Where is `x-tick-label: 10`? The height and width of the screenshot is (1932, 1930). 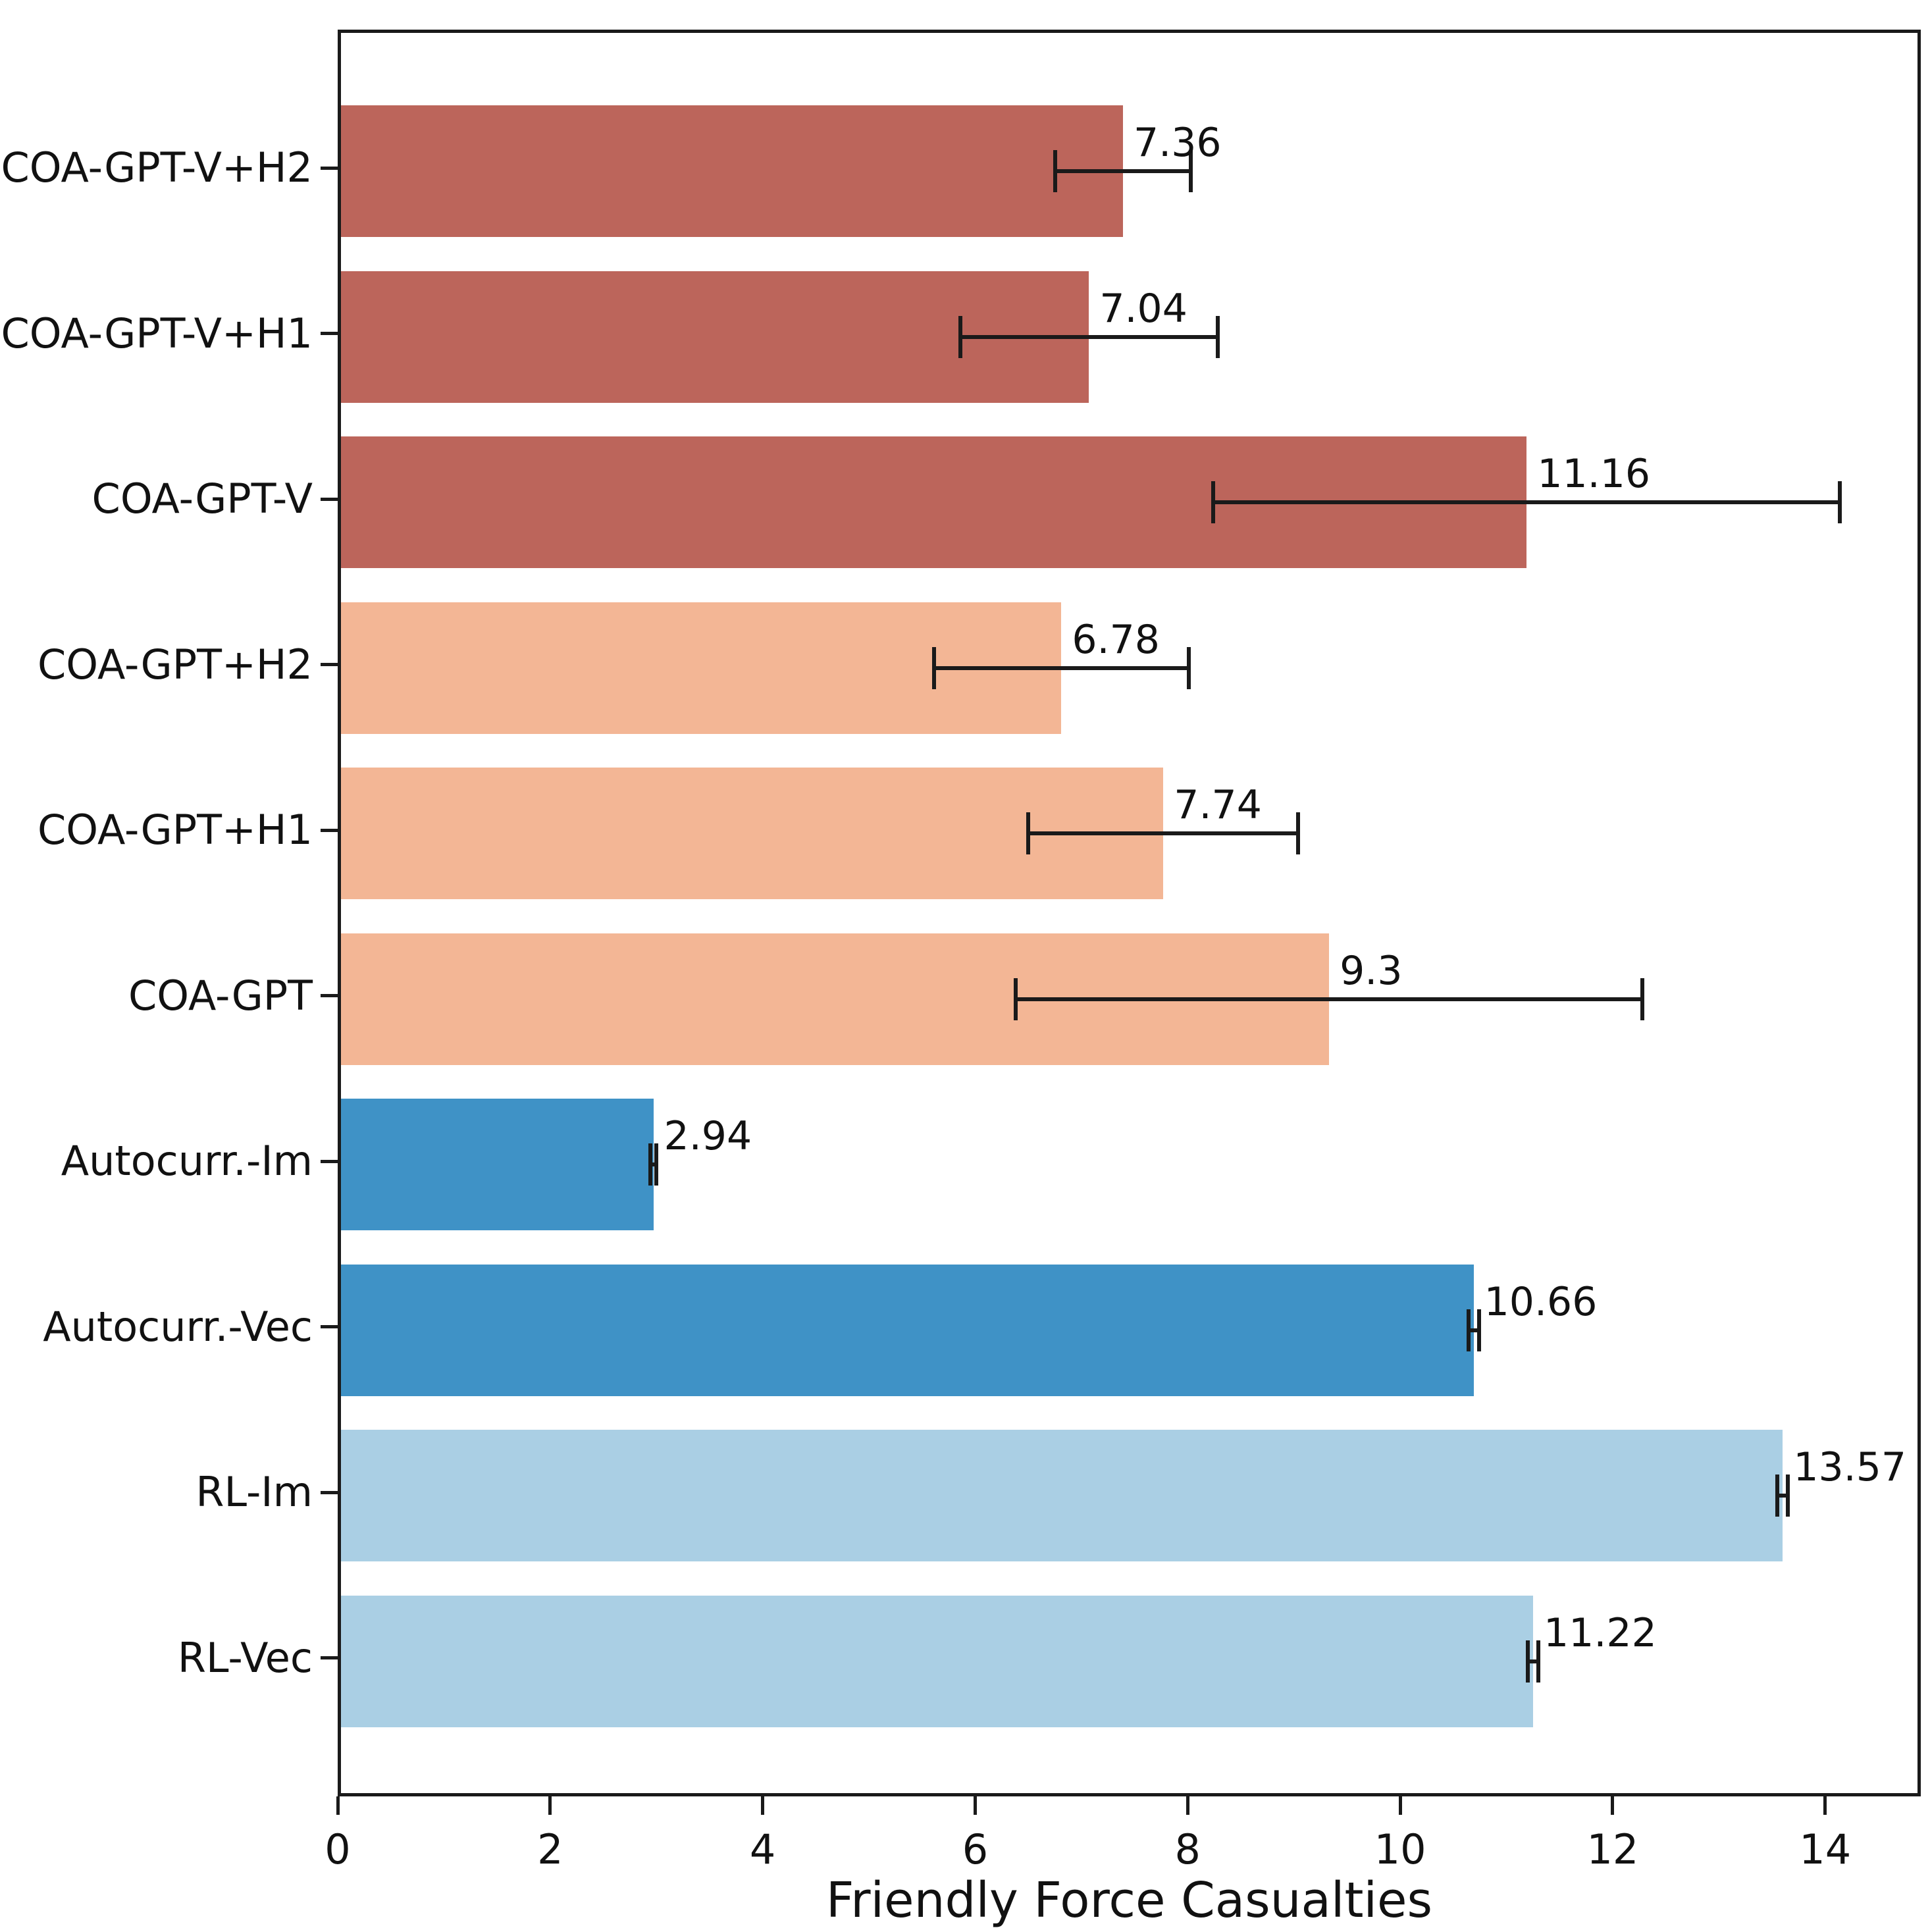
x-tick-label: 10 is located at coordinates (1400, 1849).